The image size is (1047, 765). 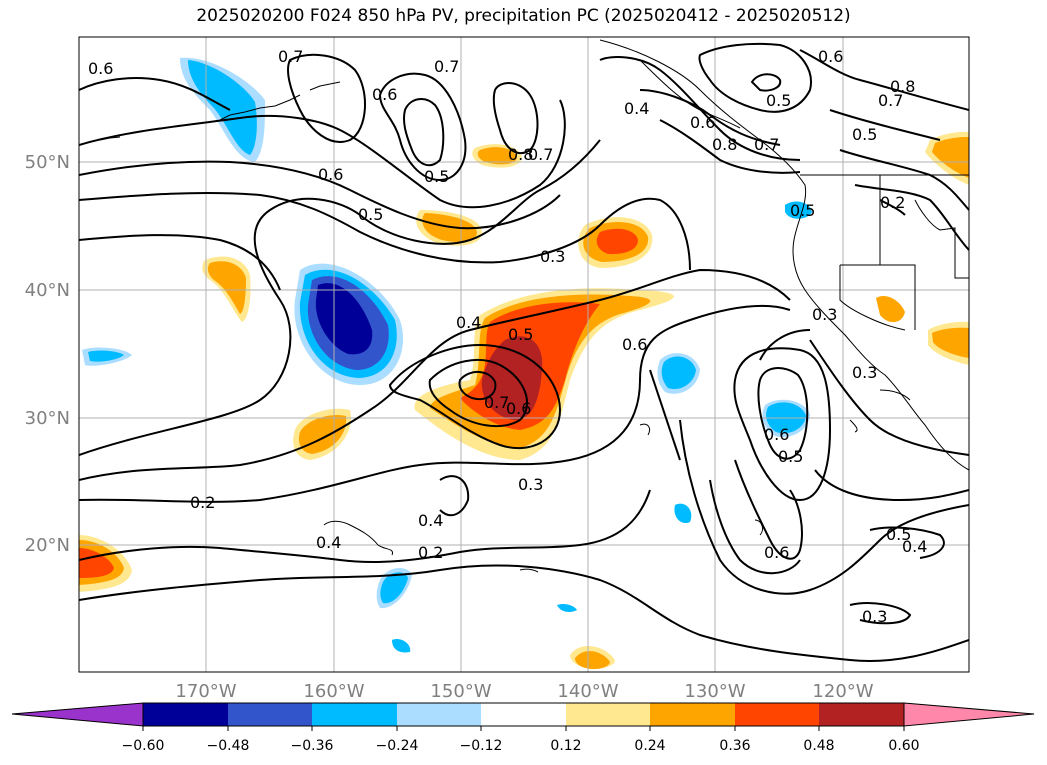 What do you see at coordinates (47, 290) in the screenshot?
I see `lat-label-40n: 40°N` at bounding box center [47, 290].